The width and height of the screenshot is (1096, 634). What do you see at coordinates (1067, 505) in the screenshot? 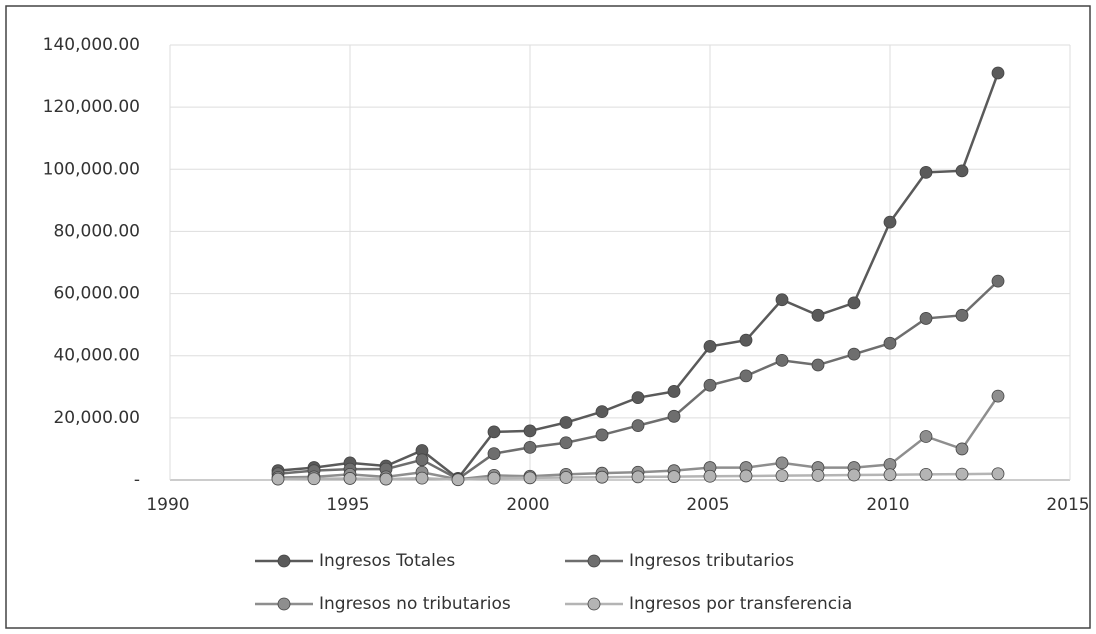
I see `x-tick-label: 2015` at bounding box center [1067, 505].